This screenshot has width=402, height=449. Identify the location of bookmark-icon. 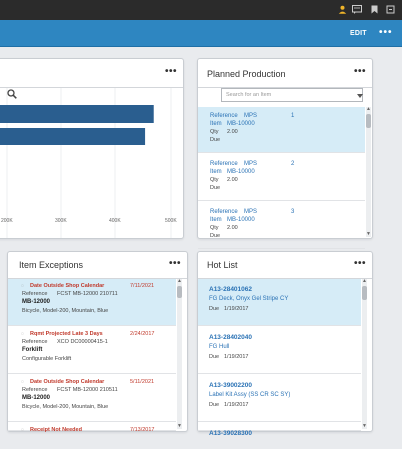
(374, 9).